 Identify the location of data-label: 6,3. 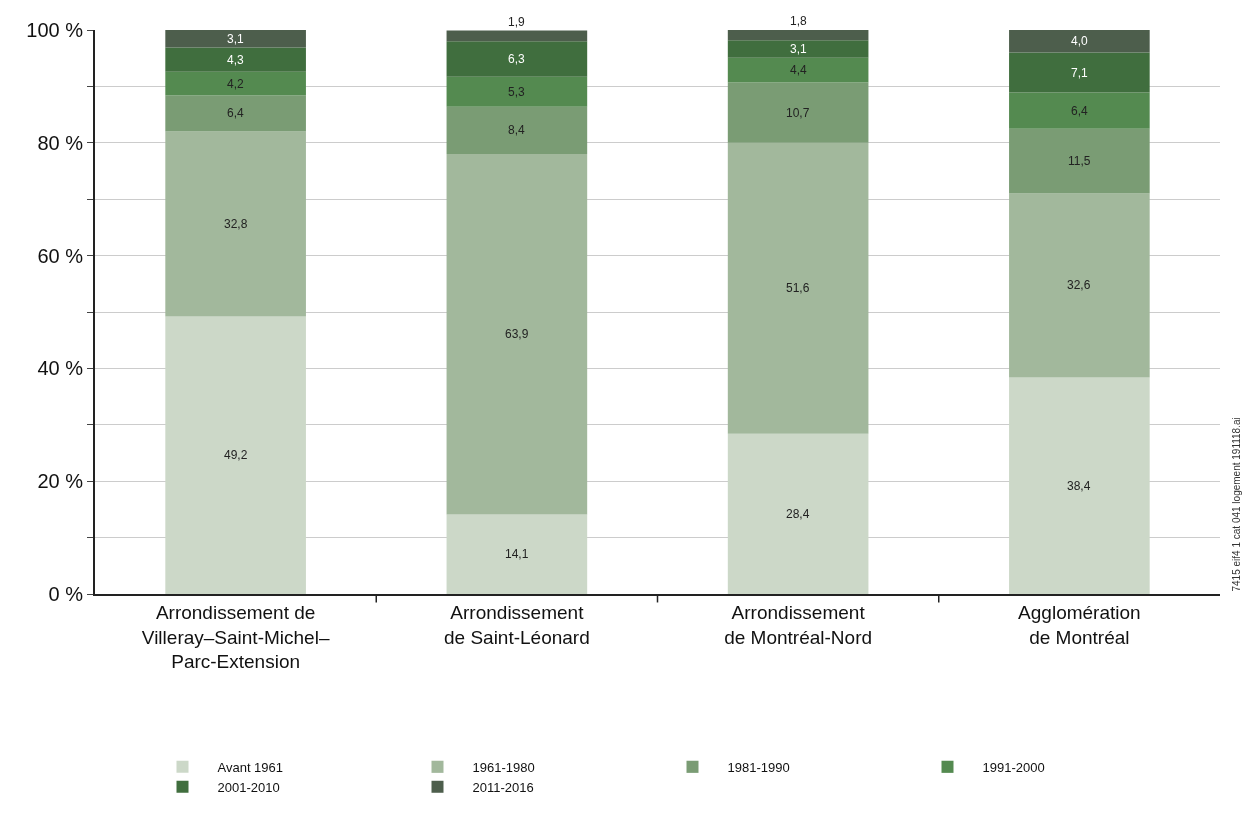
(517, 59).